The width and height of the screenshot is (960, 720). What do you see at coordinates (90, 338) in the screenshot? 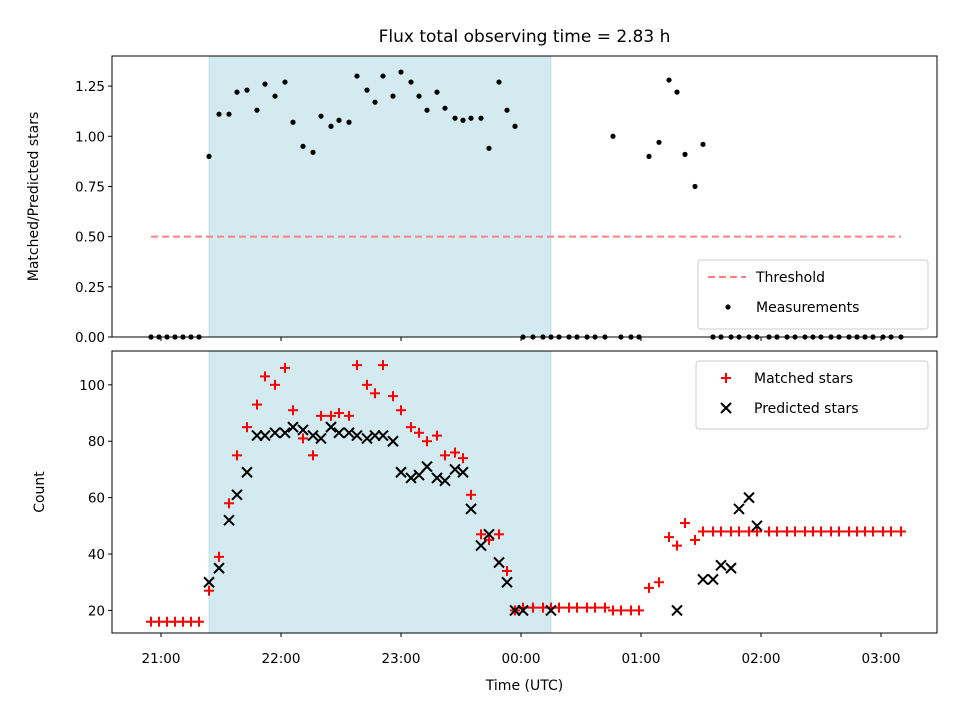
I see `top-y-tick-label: 0.00` at bounding box center [90, 338].